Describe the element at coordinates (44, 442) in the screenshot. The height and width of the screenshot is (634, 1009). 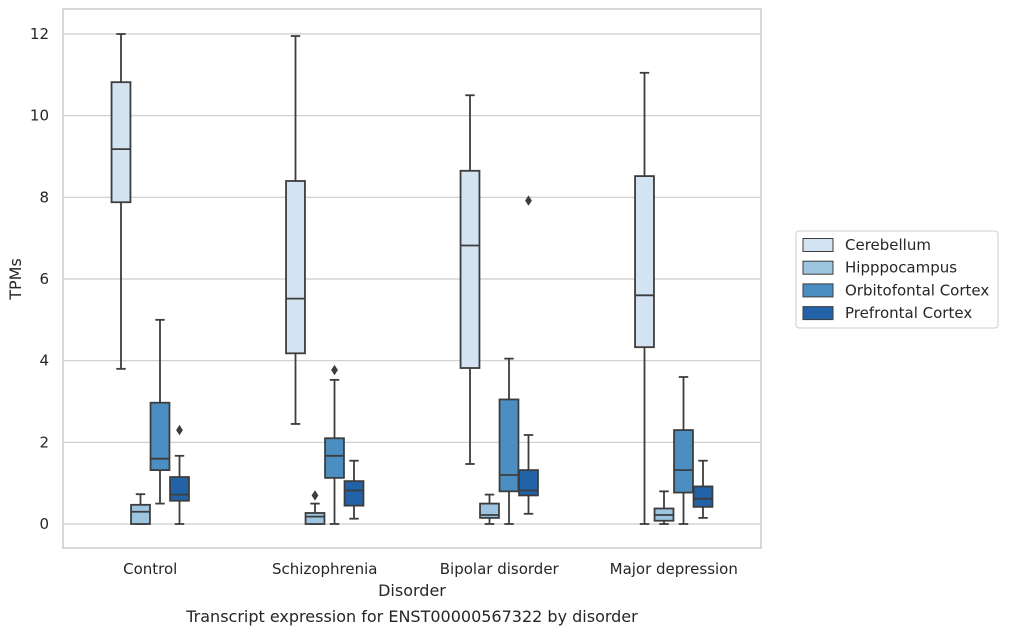
I see `y-tick-label: 2` at that location.